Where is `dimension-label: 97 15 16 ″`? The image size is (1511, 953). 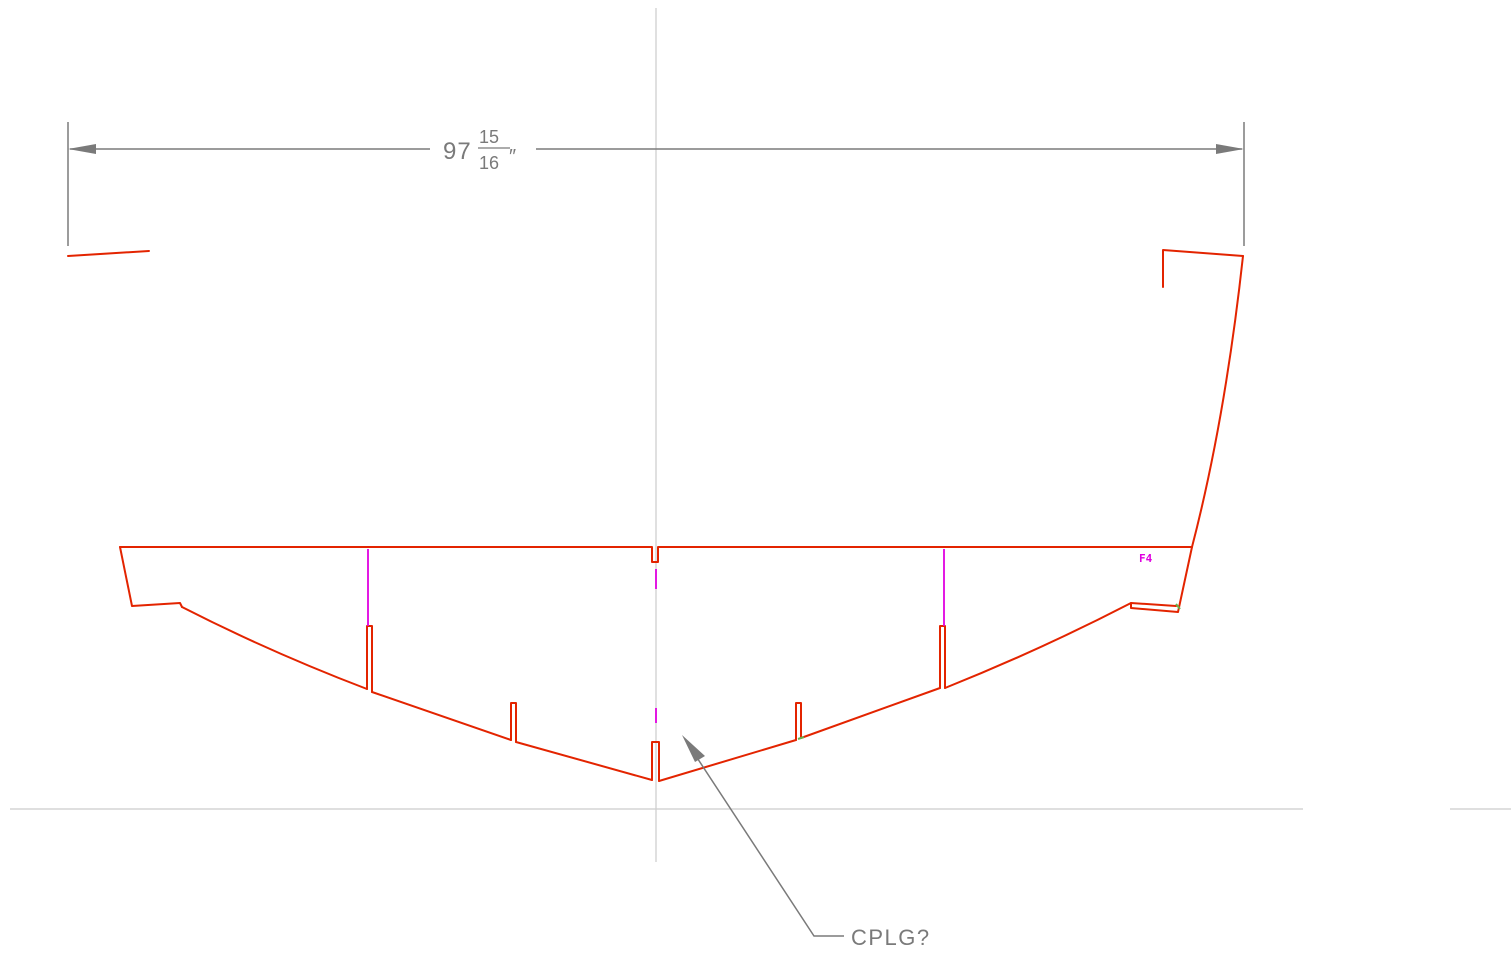 dimension-label: 97 15 16 ″ is located at coordinates (479, 150).